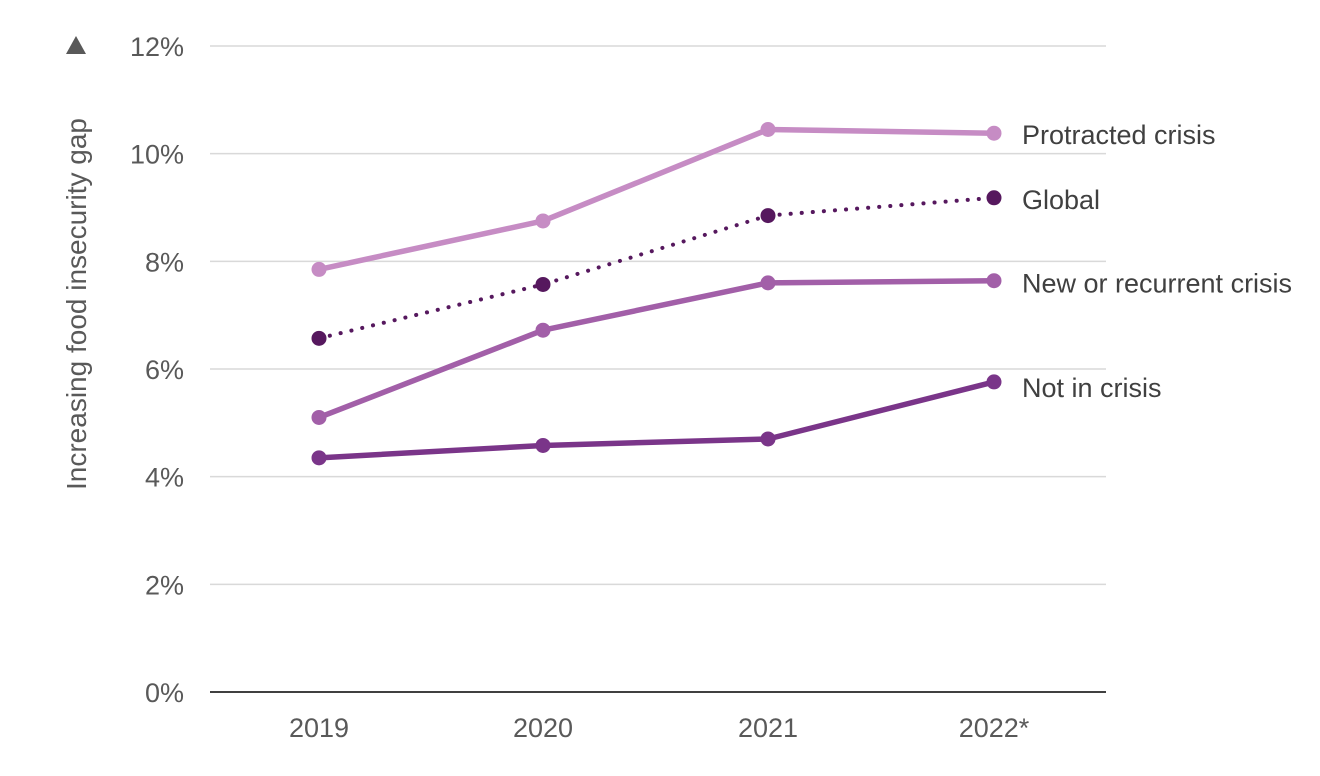 Image resolution: width=1320 pixels, height=776 pixels. What do you see at coordinates (1157, 284) in the screenshot?
I see `series-label: New or recurrent crisis` at bounding box center [1157, 284].